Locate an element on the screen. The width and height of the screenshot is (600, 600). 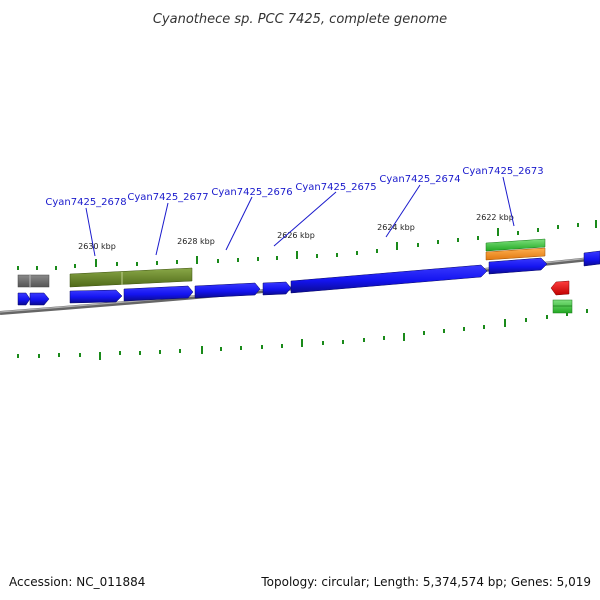
upper-scale-ticks is located at coordinates (307, 245).